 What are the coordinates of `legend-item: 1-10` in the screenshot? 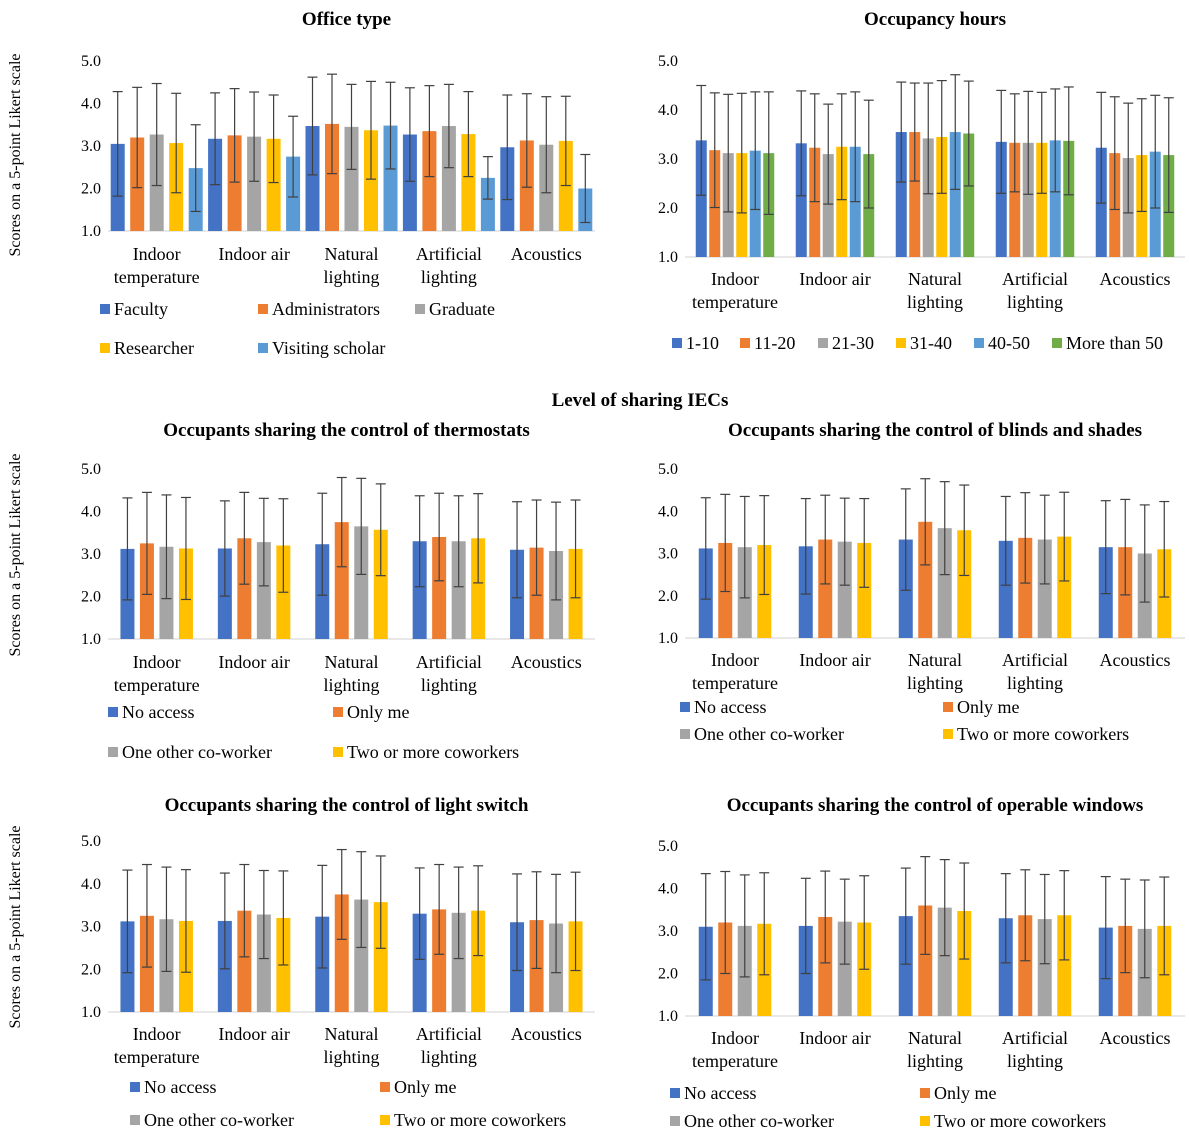 It's located at (695, 343).